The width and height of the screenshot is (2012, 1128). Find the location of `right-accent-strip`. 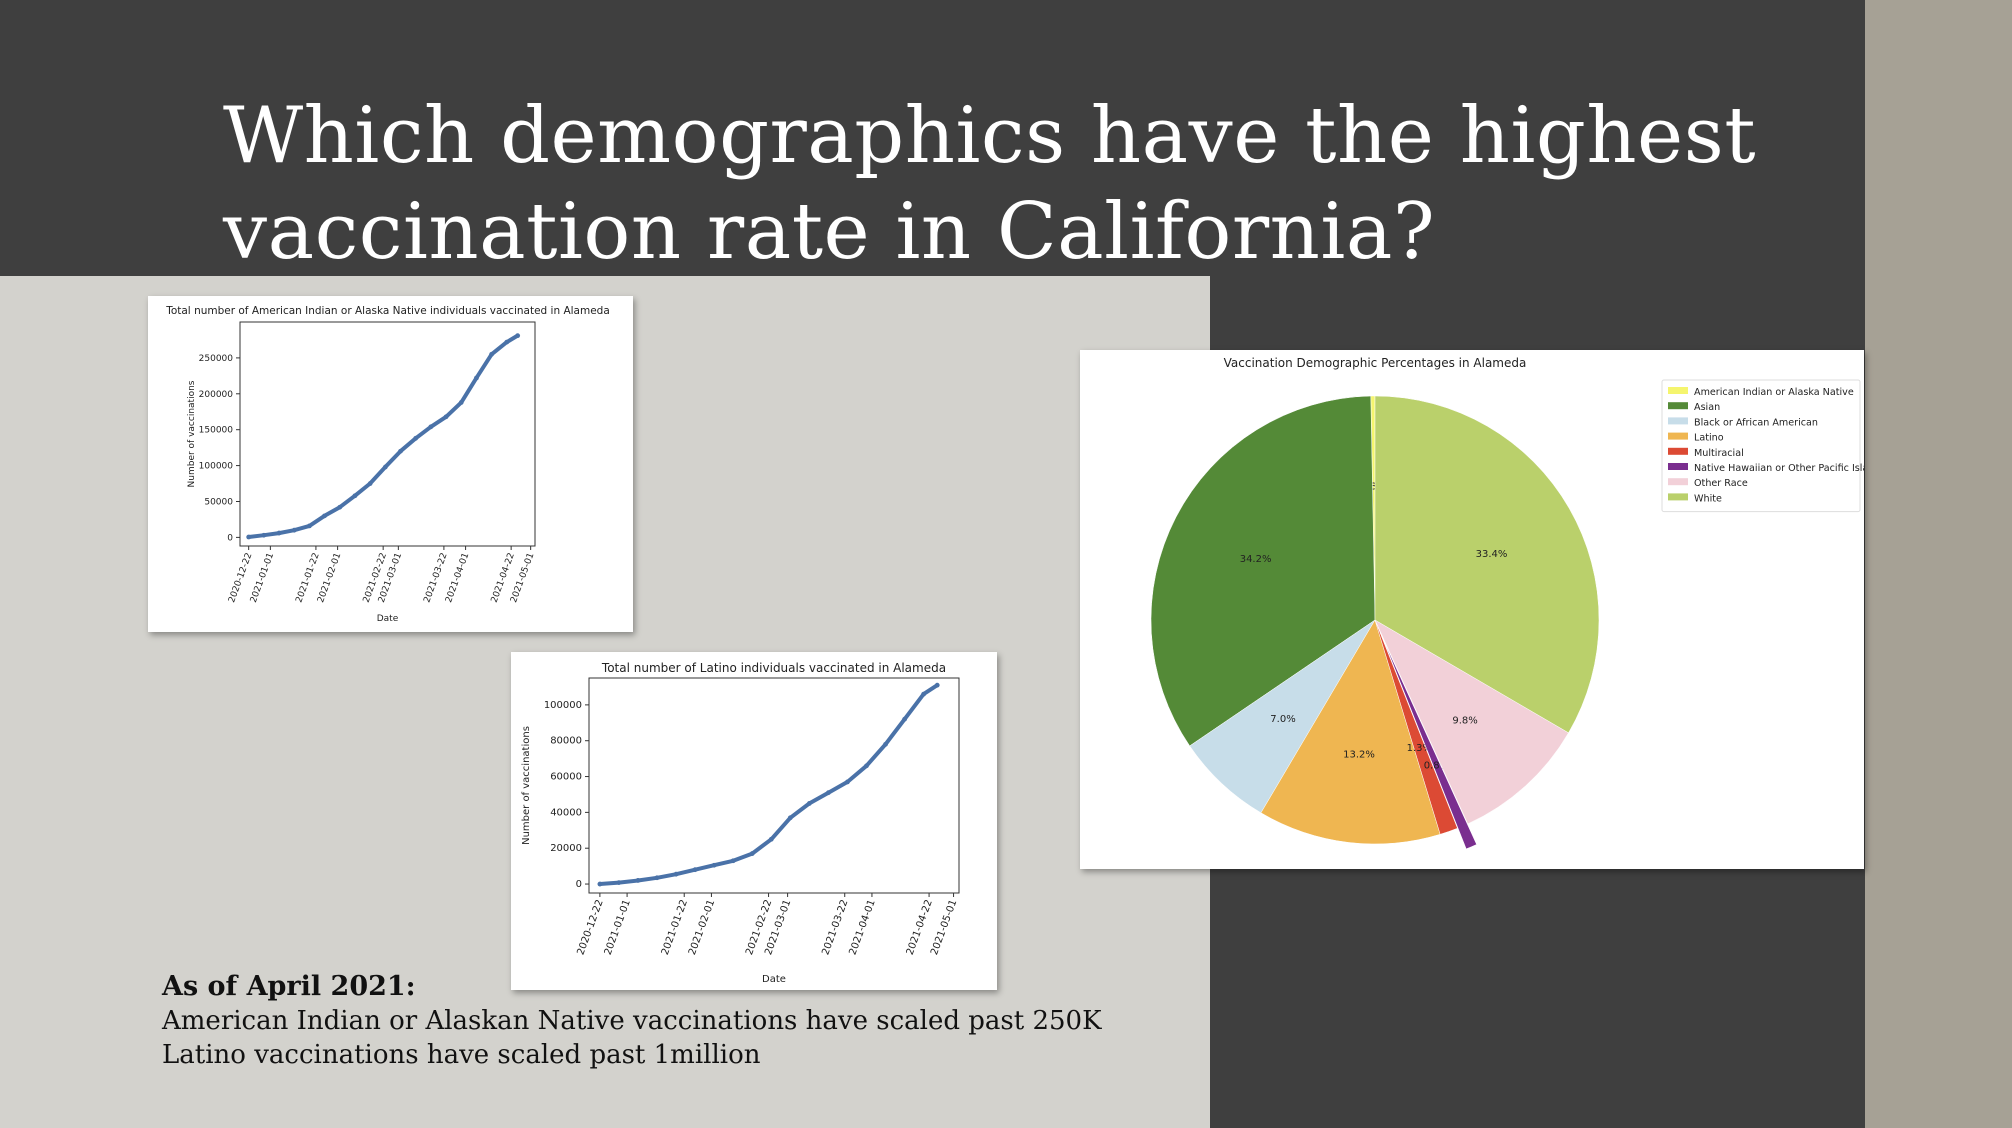

right-accent-strip is located at coordinates (1938, 564).